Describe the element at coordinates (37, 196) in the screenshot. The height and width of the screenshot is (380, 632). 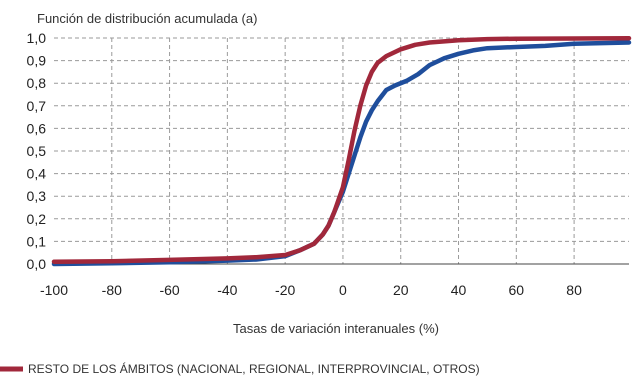
I see `y-tick-label: 0,3` at that location.